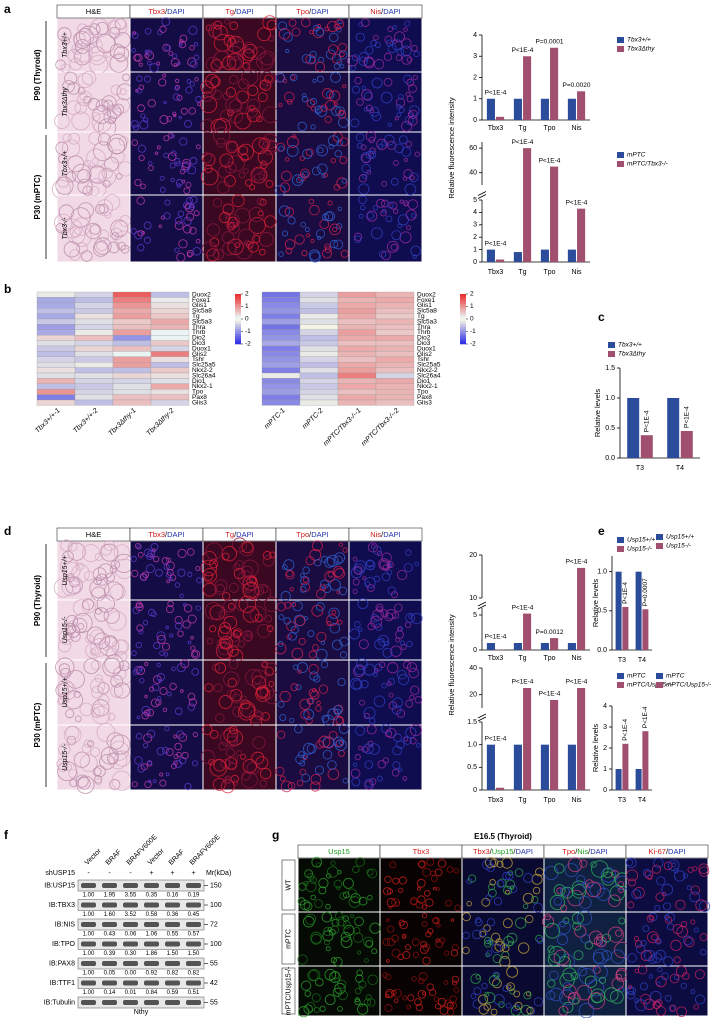 This screenshot has height=1018, width=714. What do you see at coordinates (89, 993) in the screenshot?
I see `quantification: 1.00` at bounding box center [89, 993].